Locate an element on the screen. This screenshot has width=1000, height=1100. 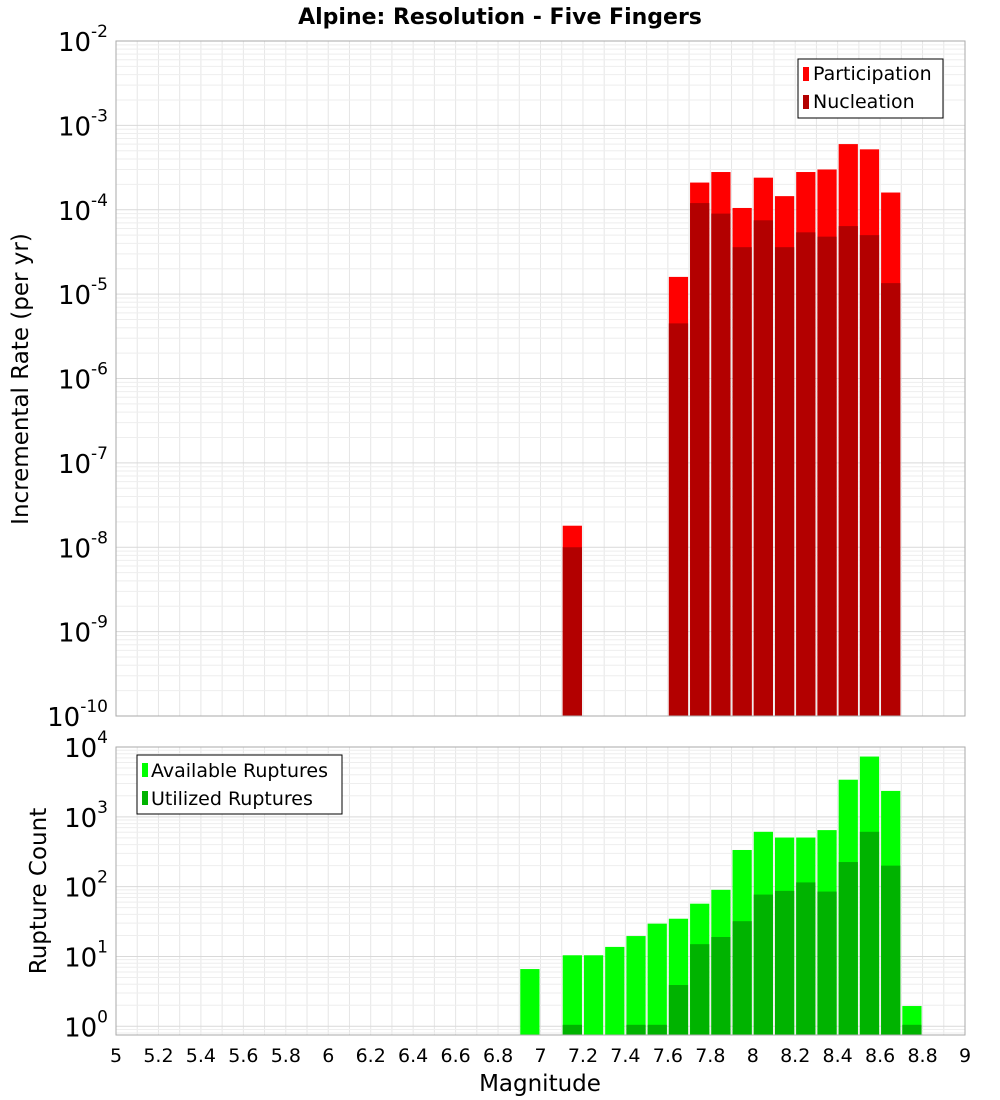
legend-label-utilized: Utilized Ruptures is located at coordinates (232, 799).